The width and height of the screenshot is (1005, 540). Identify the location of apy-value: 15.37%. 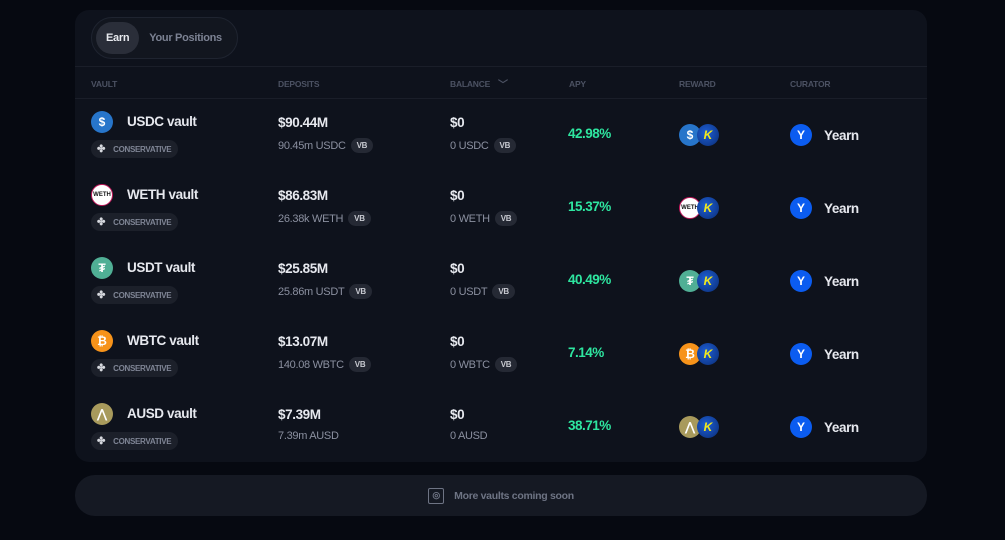
(589, 206).